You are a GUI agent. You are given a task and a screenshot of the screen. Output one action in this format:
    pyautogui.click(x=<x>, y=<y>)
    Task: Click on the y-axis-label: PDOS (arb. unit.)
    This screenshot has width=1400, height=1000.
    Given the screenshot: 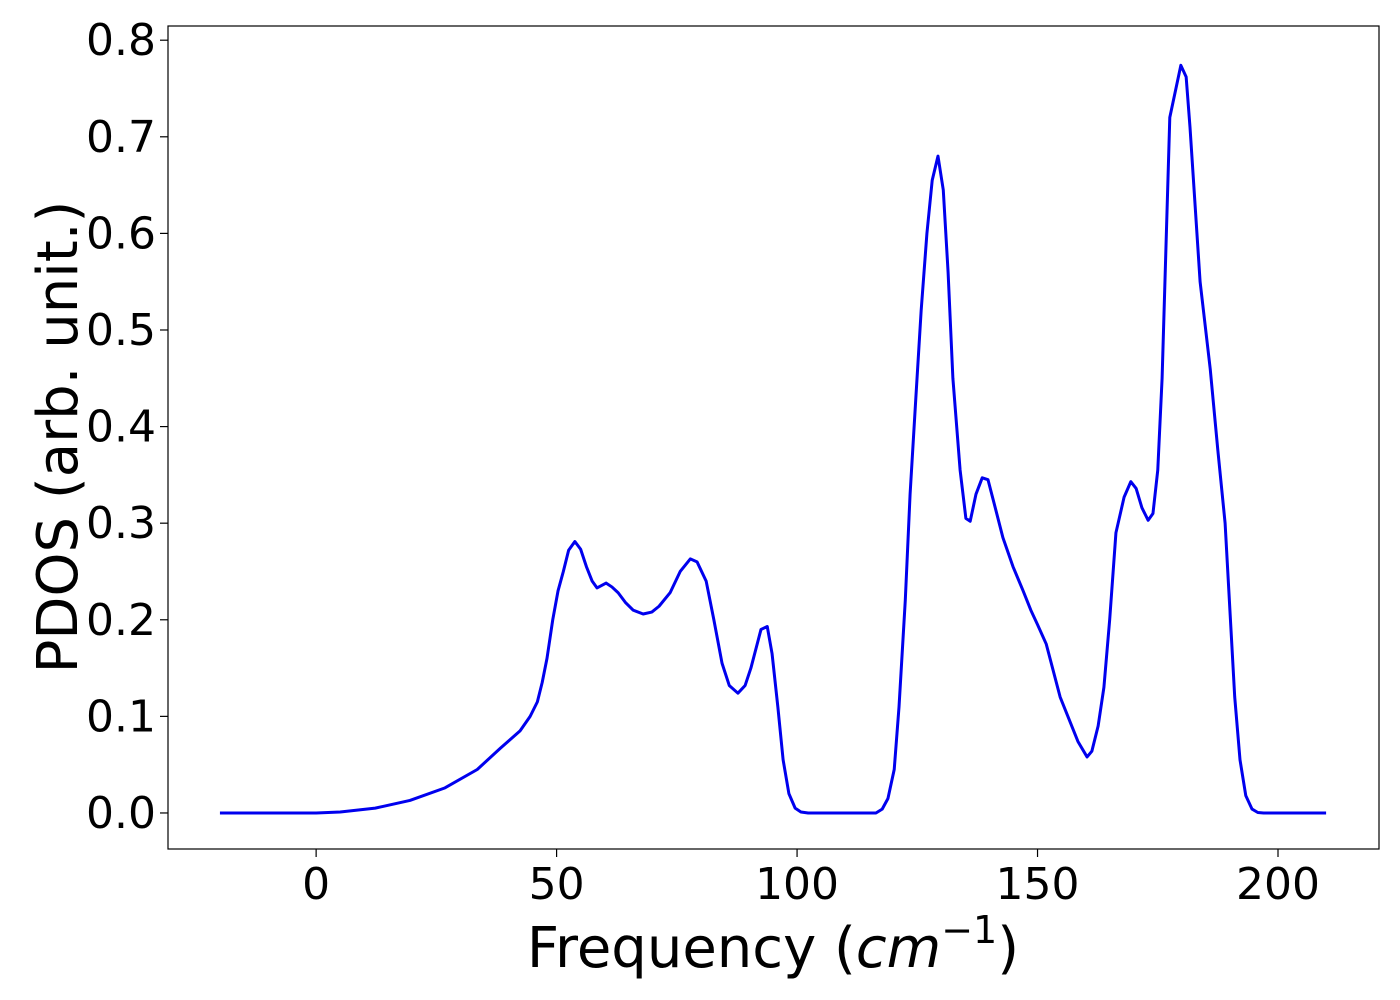 What is the action you would take?
    pyautogui.click(x=58, y=437)
    